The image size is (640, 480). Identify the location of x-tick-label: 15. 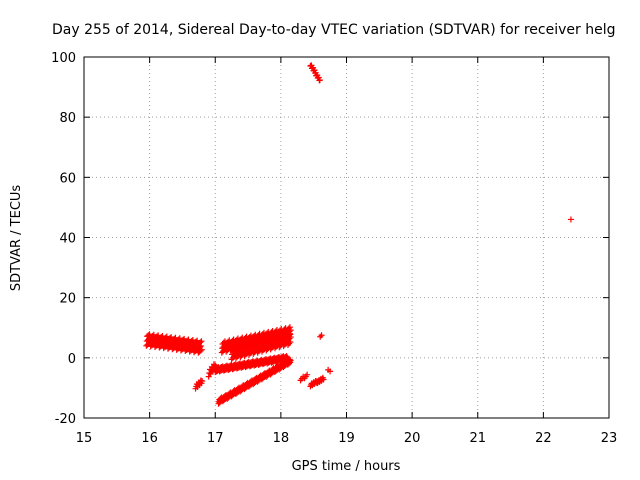
(84, 438).